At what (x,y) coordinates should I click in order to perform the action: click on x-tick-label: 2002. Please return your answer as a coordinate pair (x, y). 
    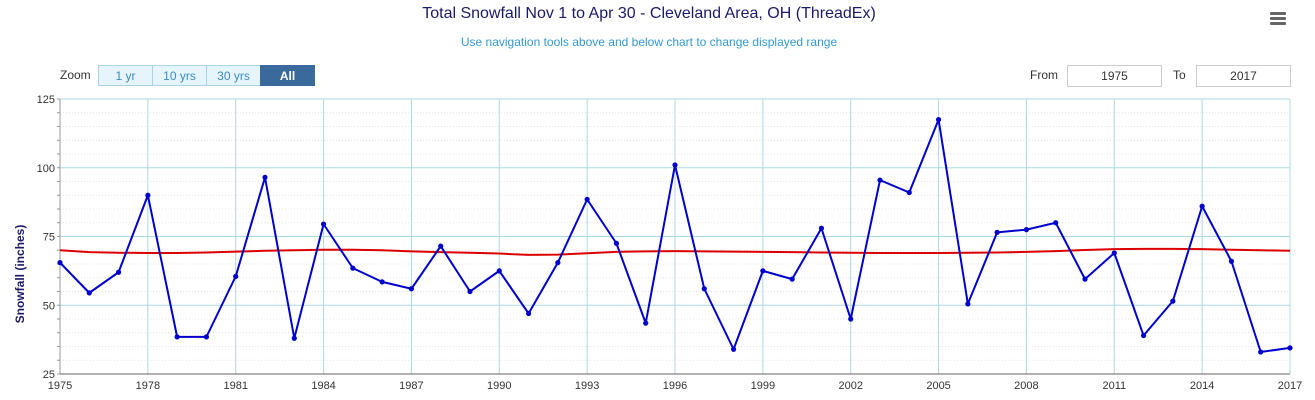
    Looking at the image, I should click on (850, 386).